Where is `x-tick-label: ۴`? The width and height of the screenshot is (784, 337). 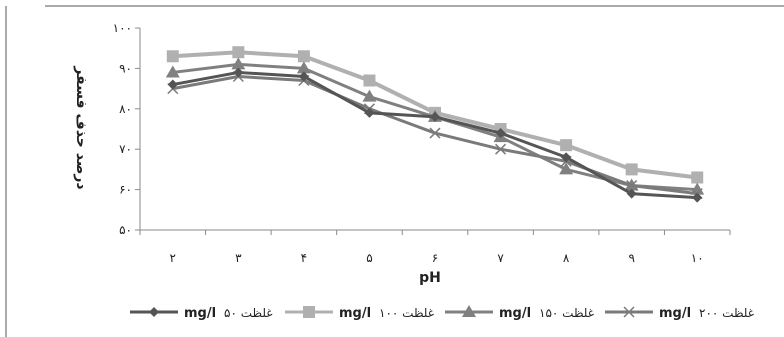 x-tick-label: ۴ is located at coordinates (304, 258).